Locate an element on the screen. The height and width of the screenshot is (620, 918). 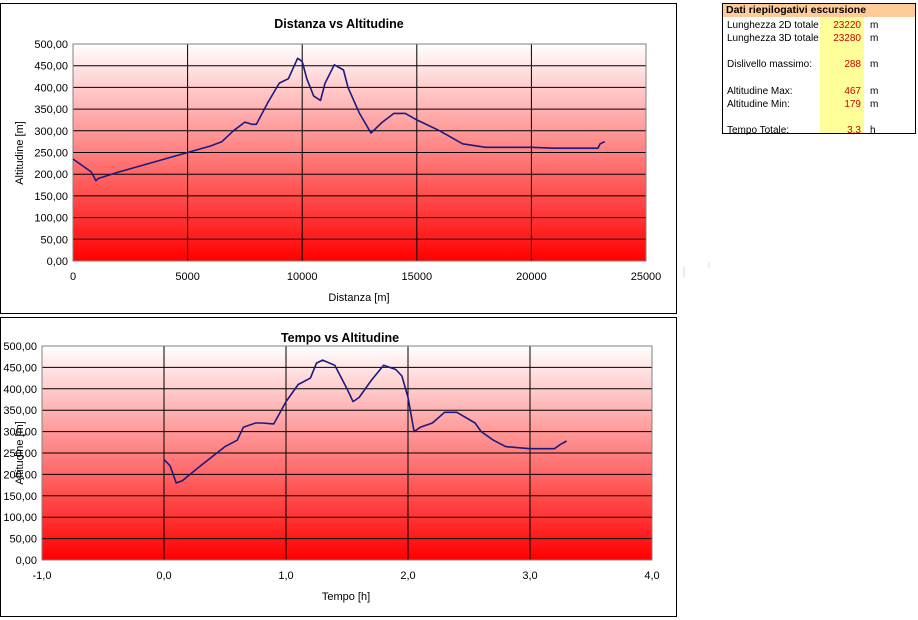
chart-title: Distanza vs Altitudine is located at coordinates (338, 24).